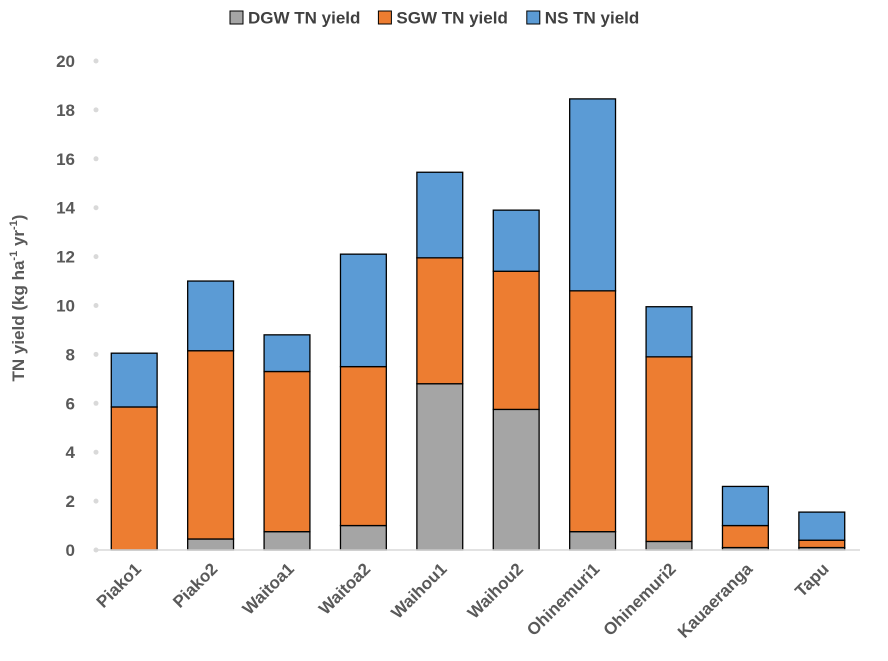 The image size is (888, 661). I want to click on x-tick-label: Ohinemuri1, so click(563, 599).